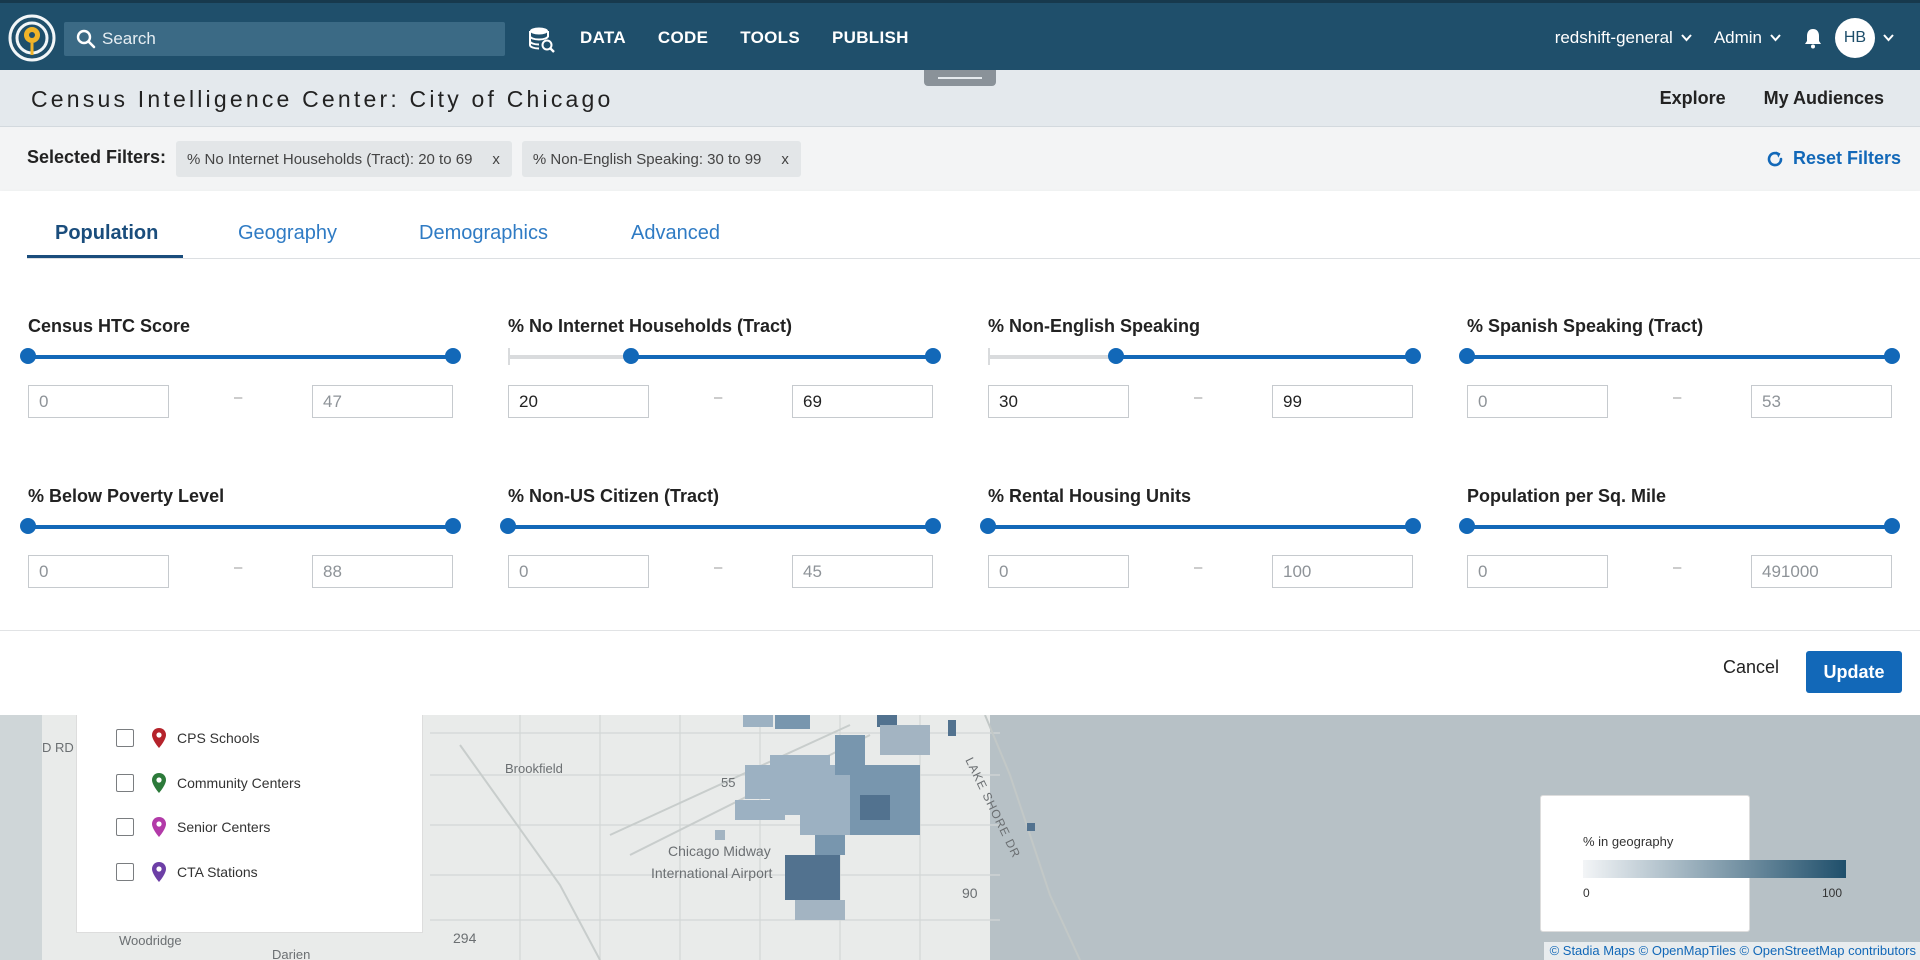 The image size is (1920, 960). What do you see at coordinates (647, 159) in the screenshot?
I see `filter-chip-text: % Non-English Speaking: 30 to 99` at bounding box center [647, 159].